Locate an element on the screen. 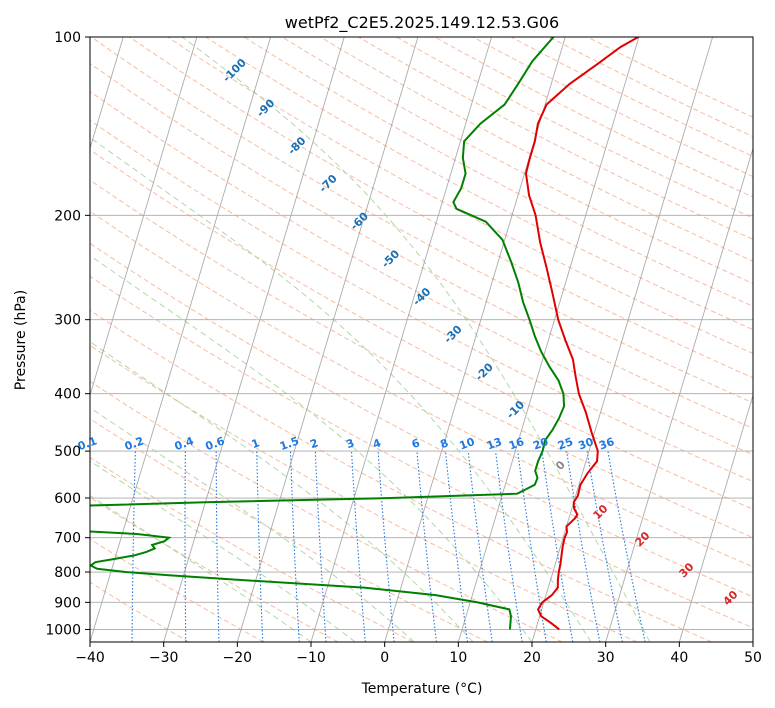  dry-adiabat-label: 40 is located at coordinates (731, 598).